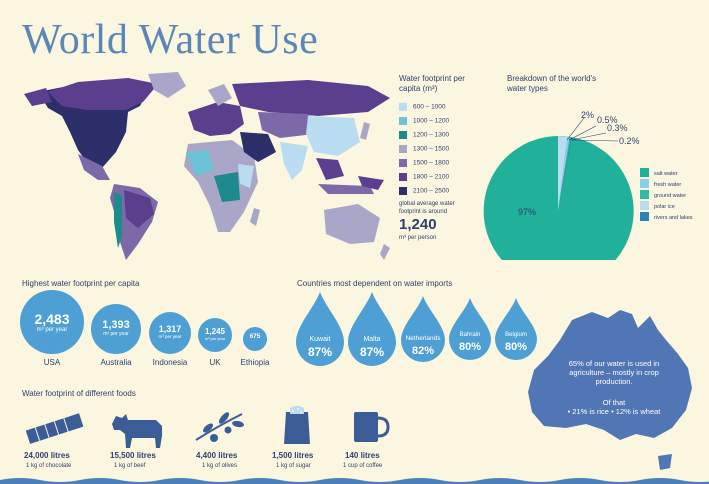  I want to click on footprint-circle-uk: 1,245 m³ per year, so click(215, 335).